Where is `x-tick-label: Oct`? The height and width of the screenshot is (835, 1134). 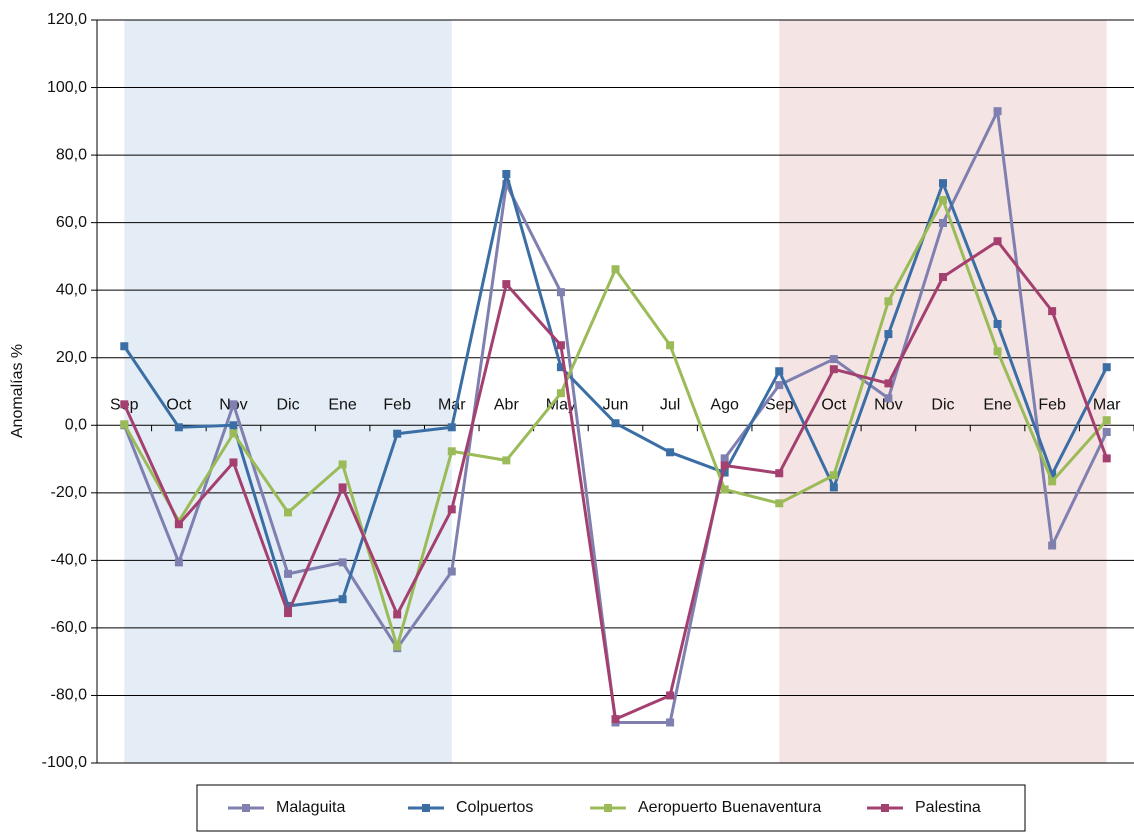
x-tick-label: Oct is located at coordinates (833, 404).